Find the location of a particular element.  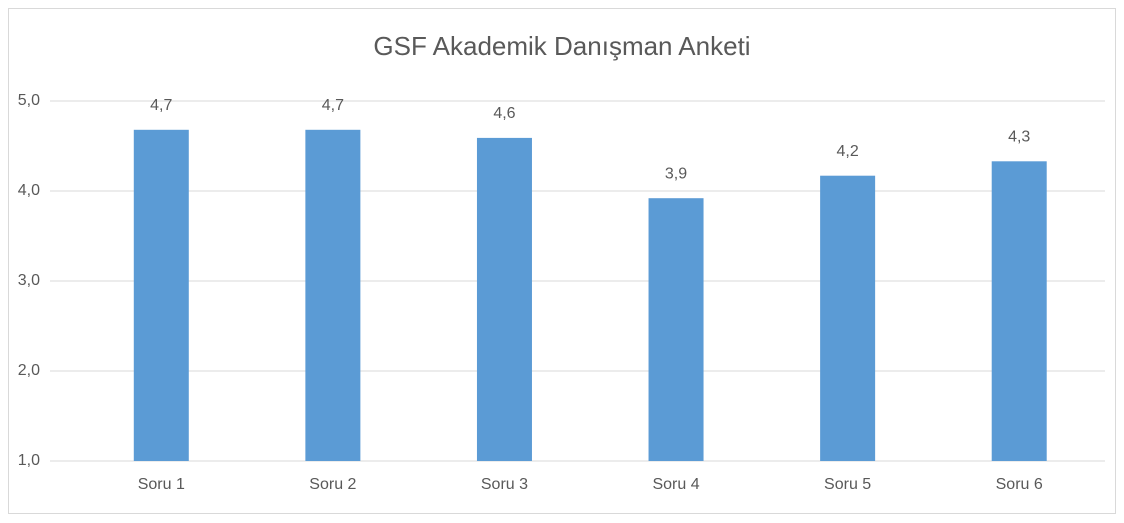

chart-title: GSF Akademik Danışman Anketi is located at coordinates (561, 46).